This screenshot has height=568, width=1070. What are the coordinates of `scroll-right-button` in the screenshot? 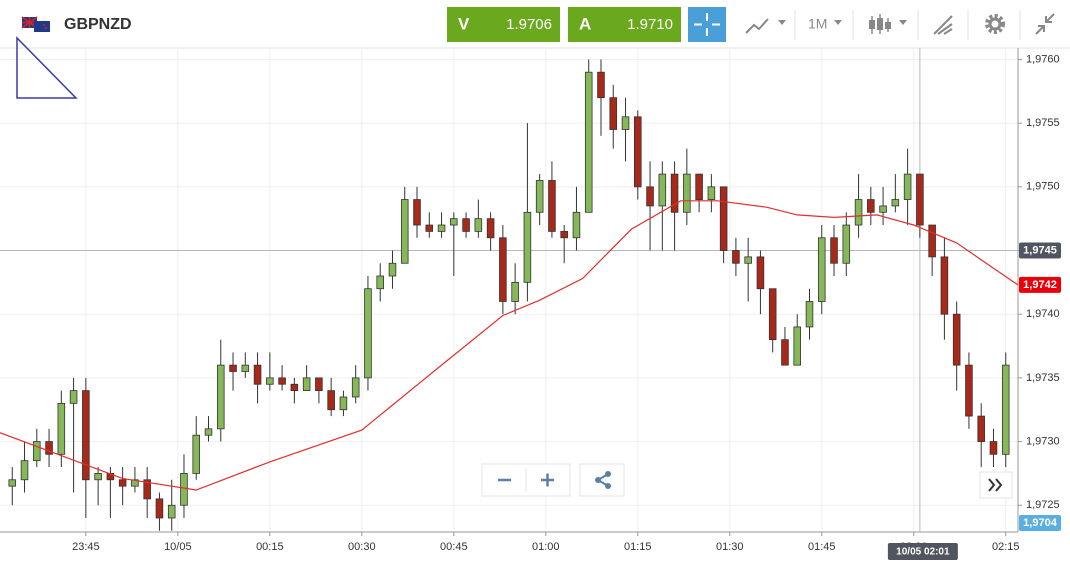 It's located at (996, 485).